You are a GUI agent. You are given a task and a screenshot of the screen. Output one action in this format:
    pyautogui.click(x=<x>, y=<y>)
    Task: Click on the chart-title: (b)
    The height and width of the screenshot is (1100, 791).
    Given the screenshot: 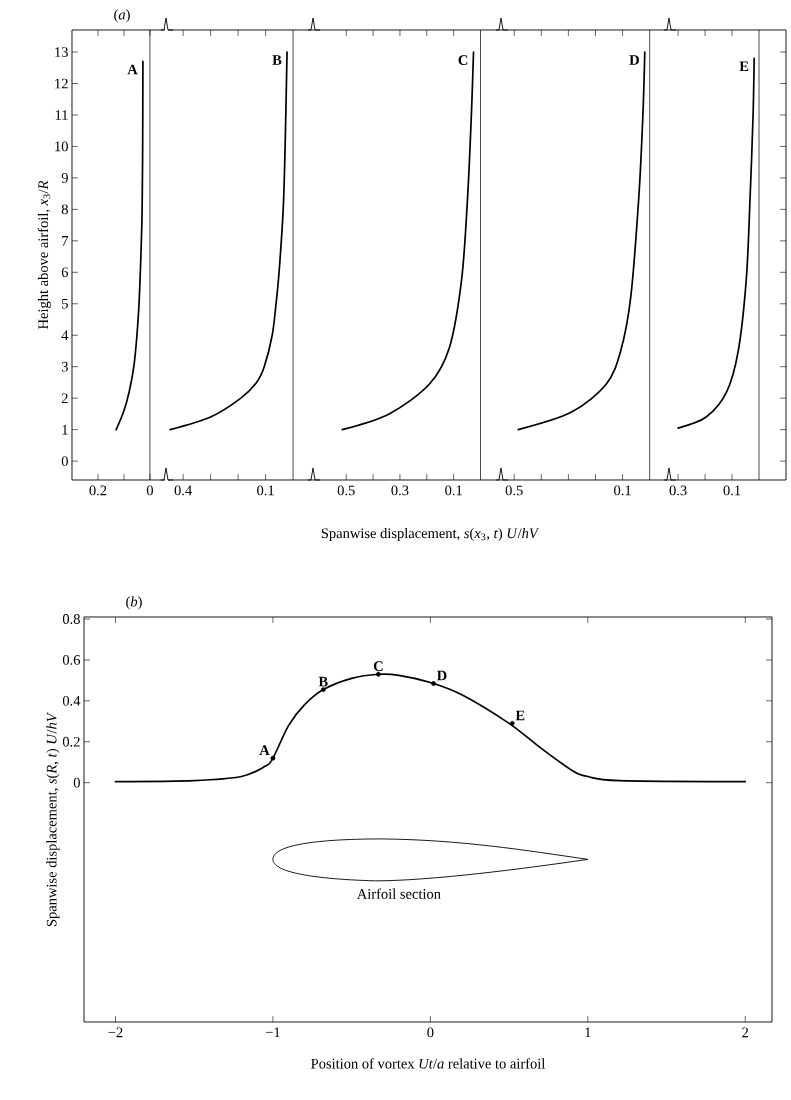 What is the action you would take?
    pyautogui.click(x=134, y=603)
    